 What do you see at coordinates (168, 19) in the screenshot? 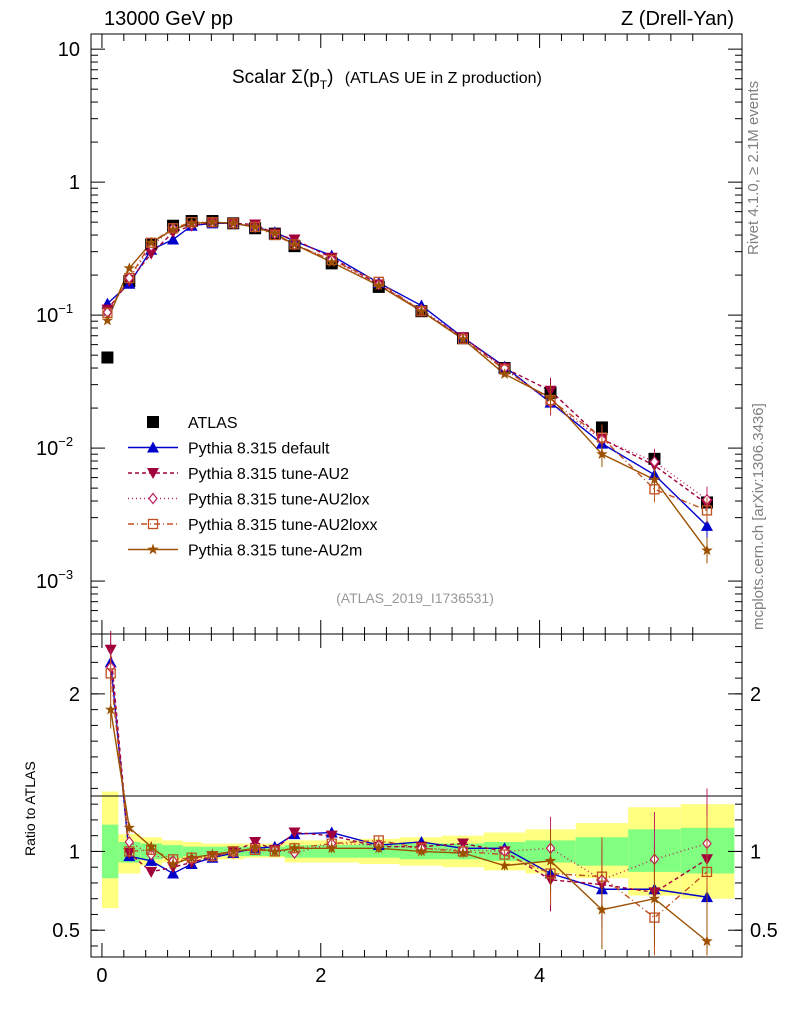
I see `energy-label: 13000 GeV pp` at bounding box center [168, 19].